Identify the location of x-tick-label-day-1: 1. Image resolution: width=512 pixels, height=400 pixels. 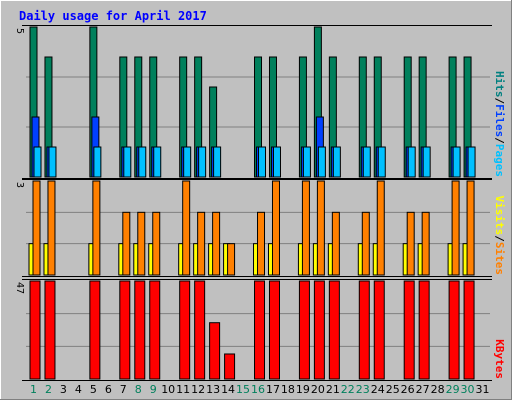
(33, 389).